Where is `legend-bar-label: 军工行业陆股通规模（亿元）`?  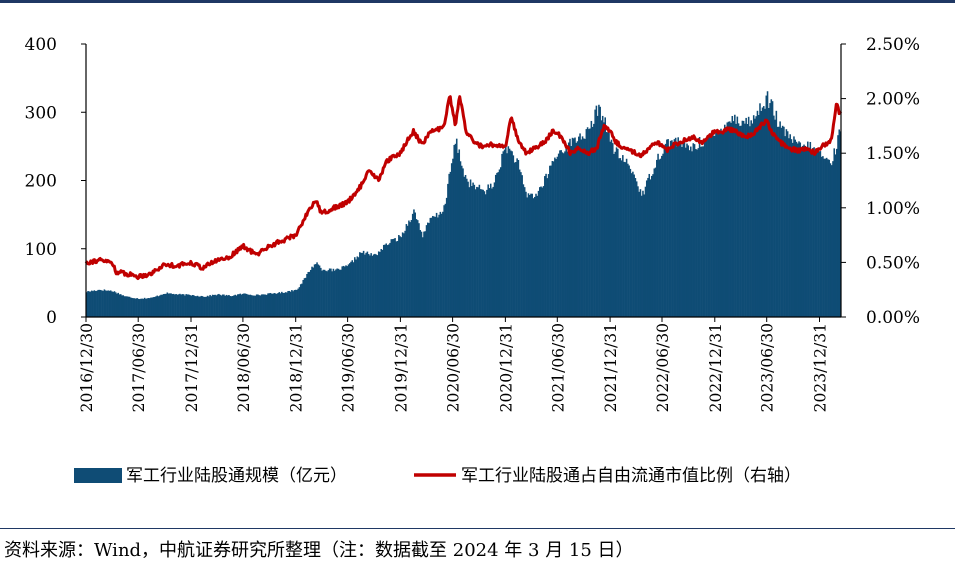 legend-bar-label: 军工行业陆股通规模（亿元） is located at coordinates (236, 476).